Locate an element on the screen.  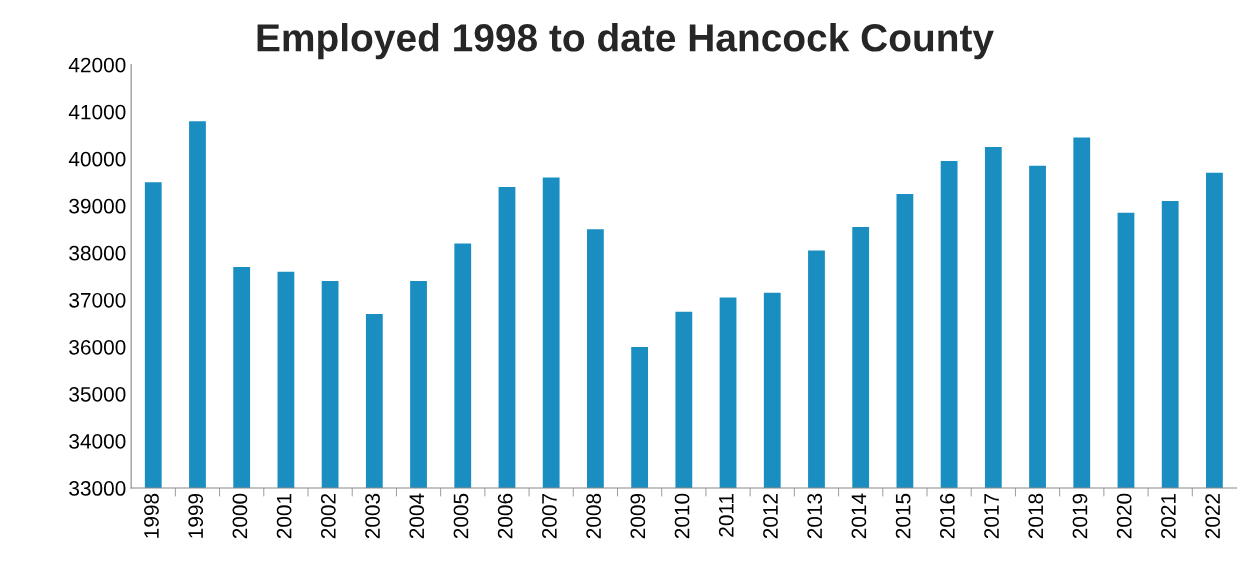
x-tick-label: 2006 is located at coordinates (505, 516).